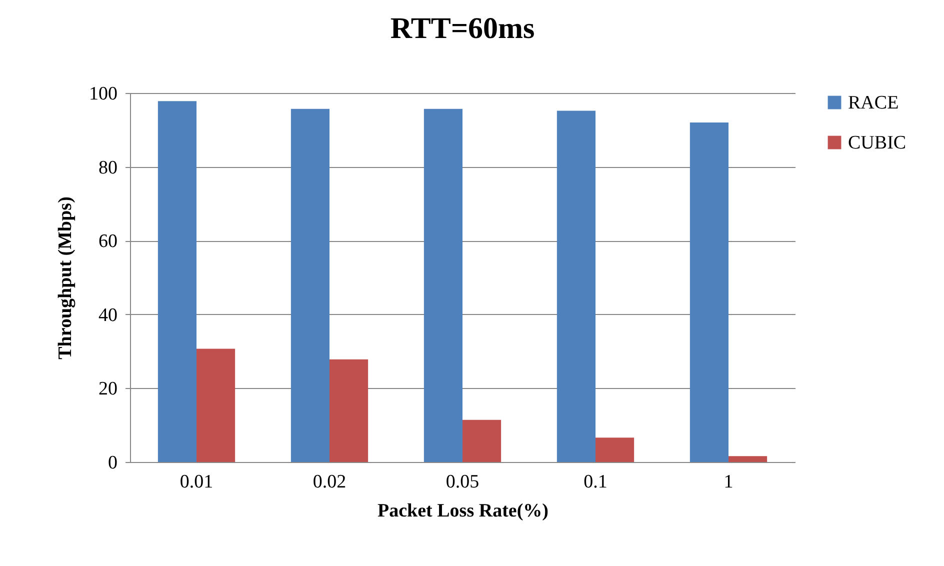 This screenshot has width=944, height=566. What do you see at coordinates (463, 482) in the screenshot?
I see `x-tick-label: 0.05` at bounding box center [463, 482].